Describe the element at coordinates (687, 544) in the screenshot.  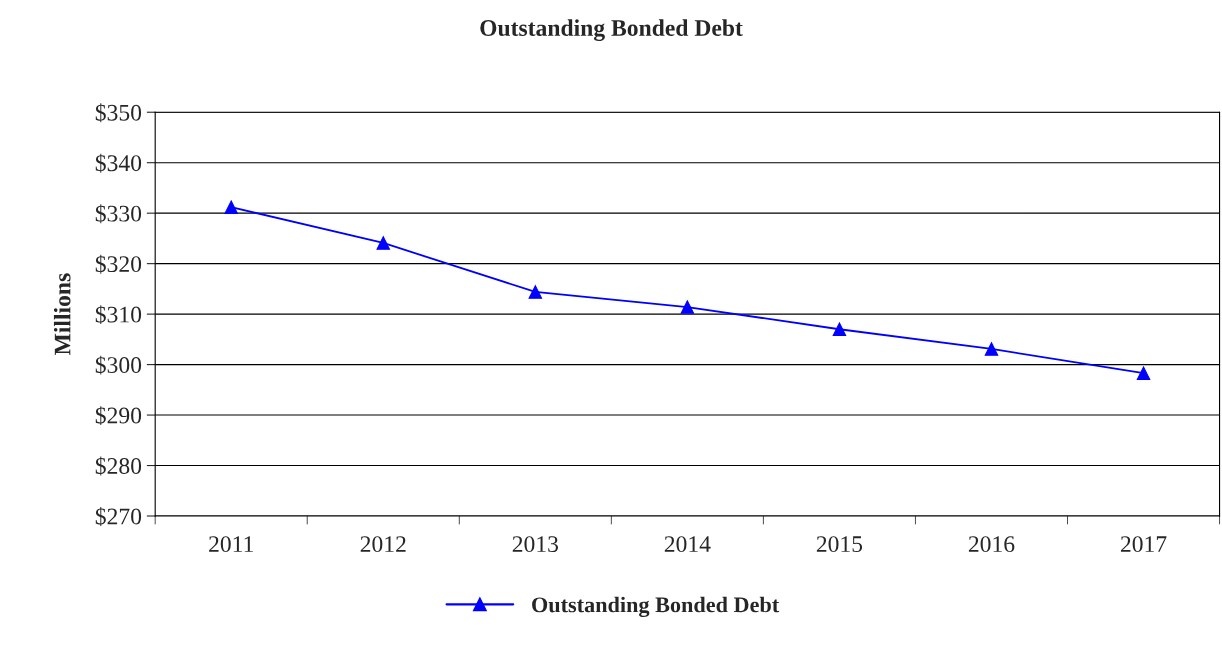
I see `x-tick-label: 2014` at that location.